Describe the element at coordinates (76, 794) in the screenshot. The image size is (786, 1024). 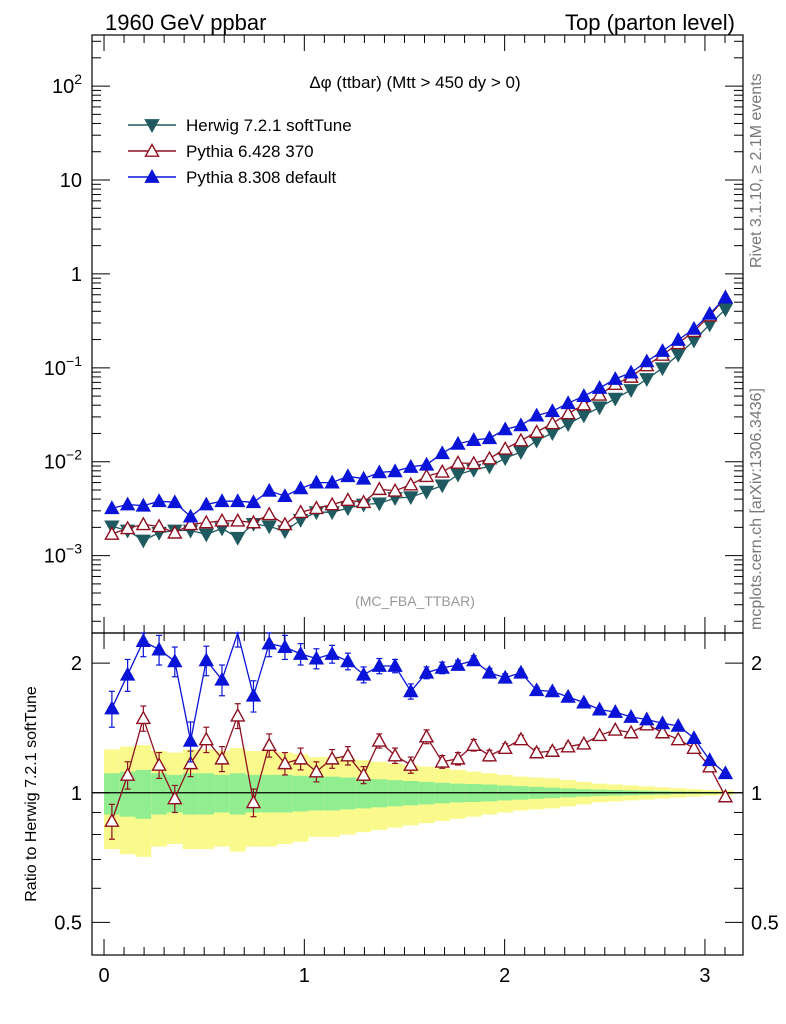
I see `ratio-y-tick-label: 1` at that location.